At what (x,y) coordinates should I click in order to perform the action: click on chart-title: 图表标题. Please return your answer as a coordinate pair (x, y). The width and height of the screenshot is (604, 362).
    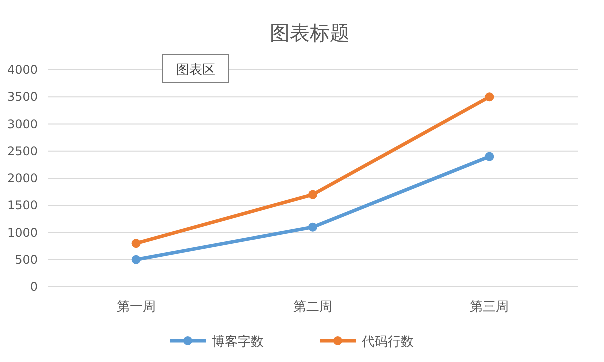
    Looking at the image, I should click on (310, 33).